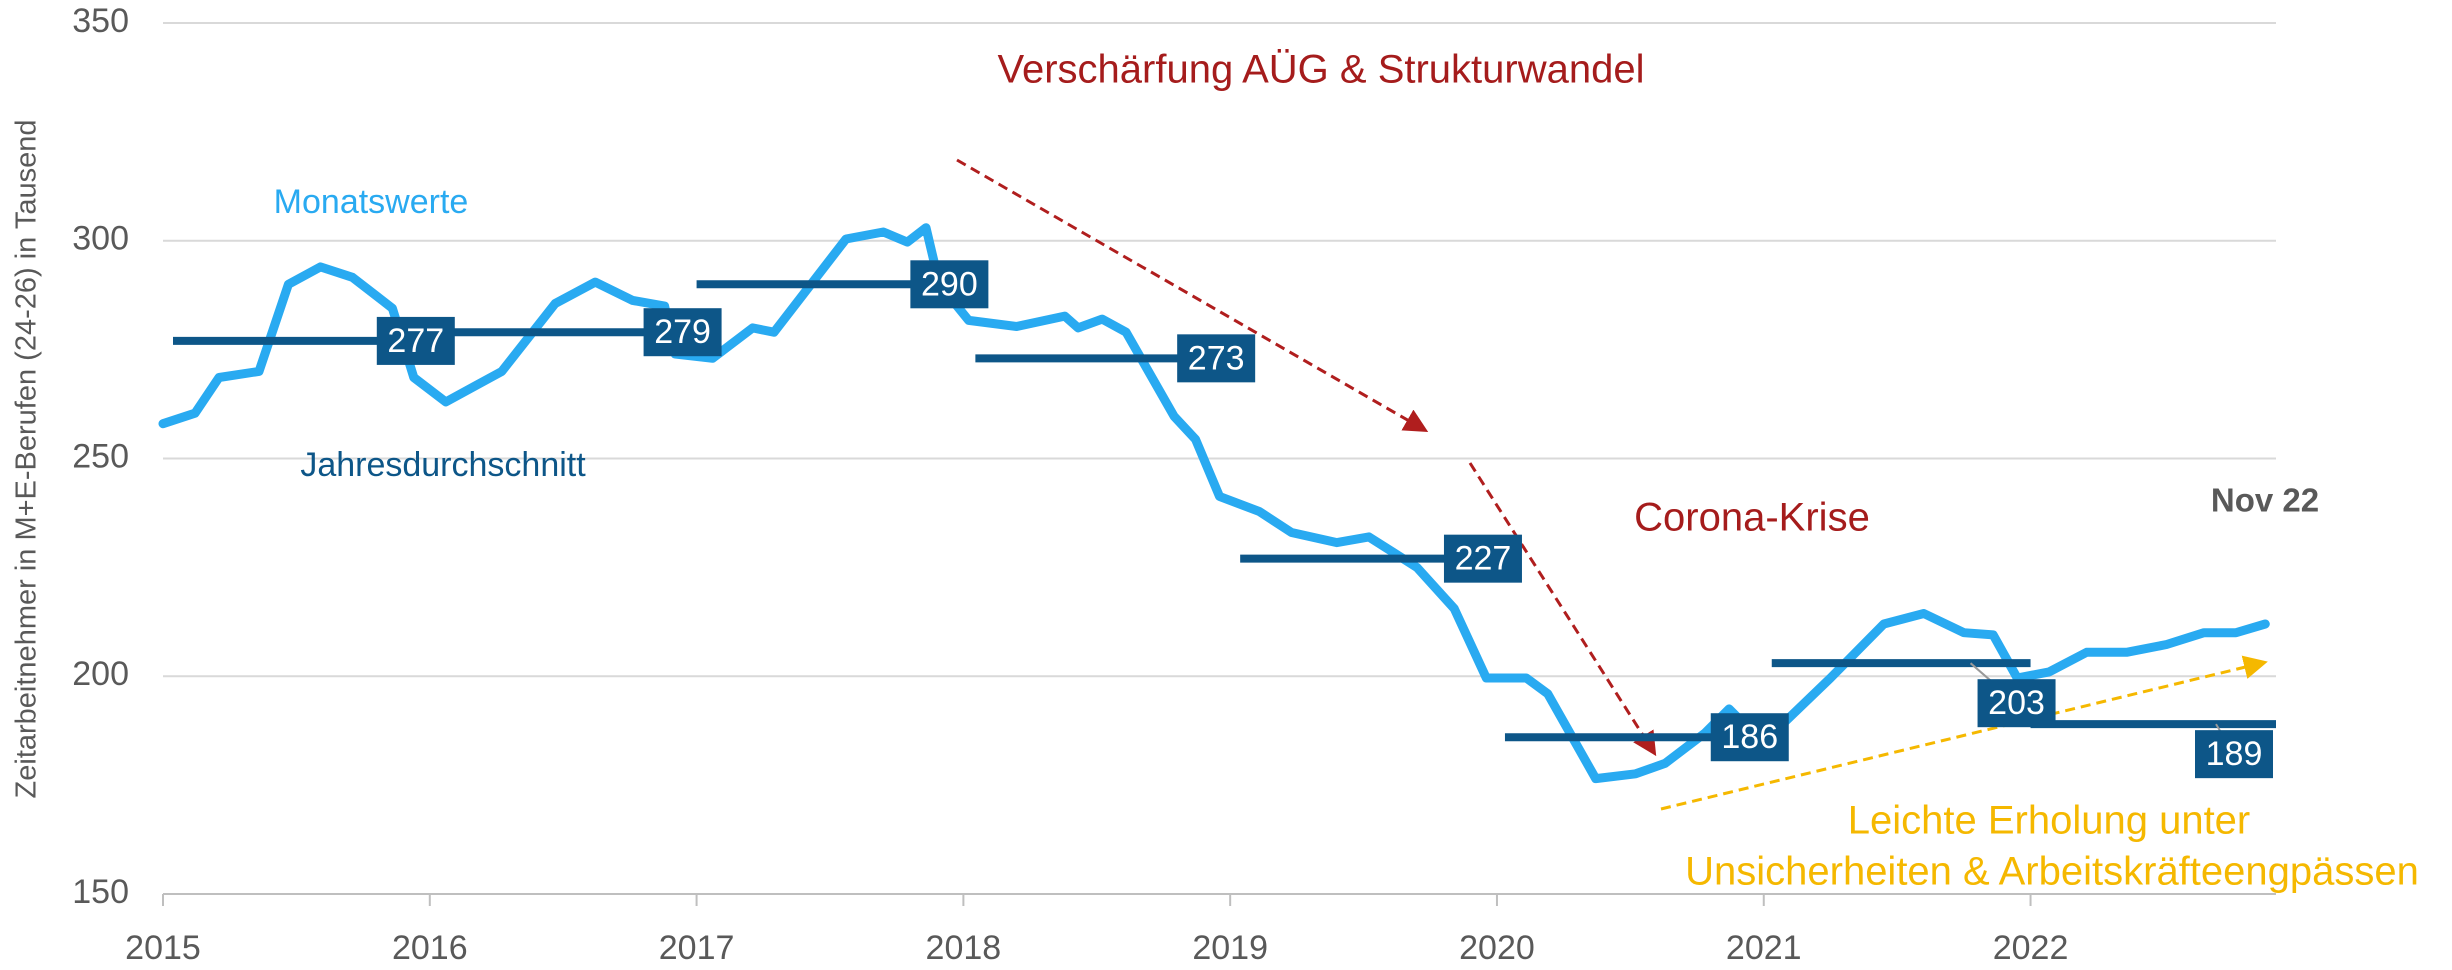 This screenshot has height=970, width=2452. I want to click on value-label: 279, so click(682, 332).